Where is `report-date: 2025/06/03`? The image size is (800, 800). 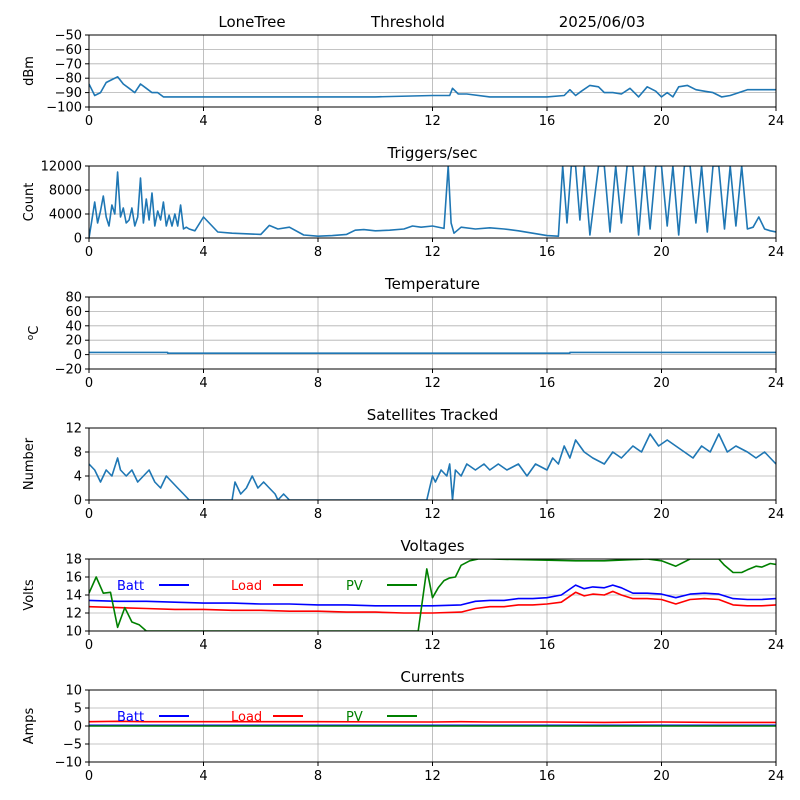 report-date: 2025/06/03 is located at coordinates (602, 22).